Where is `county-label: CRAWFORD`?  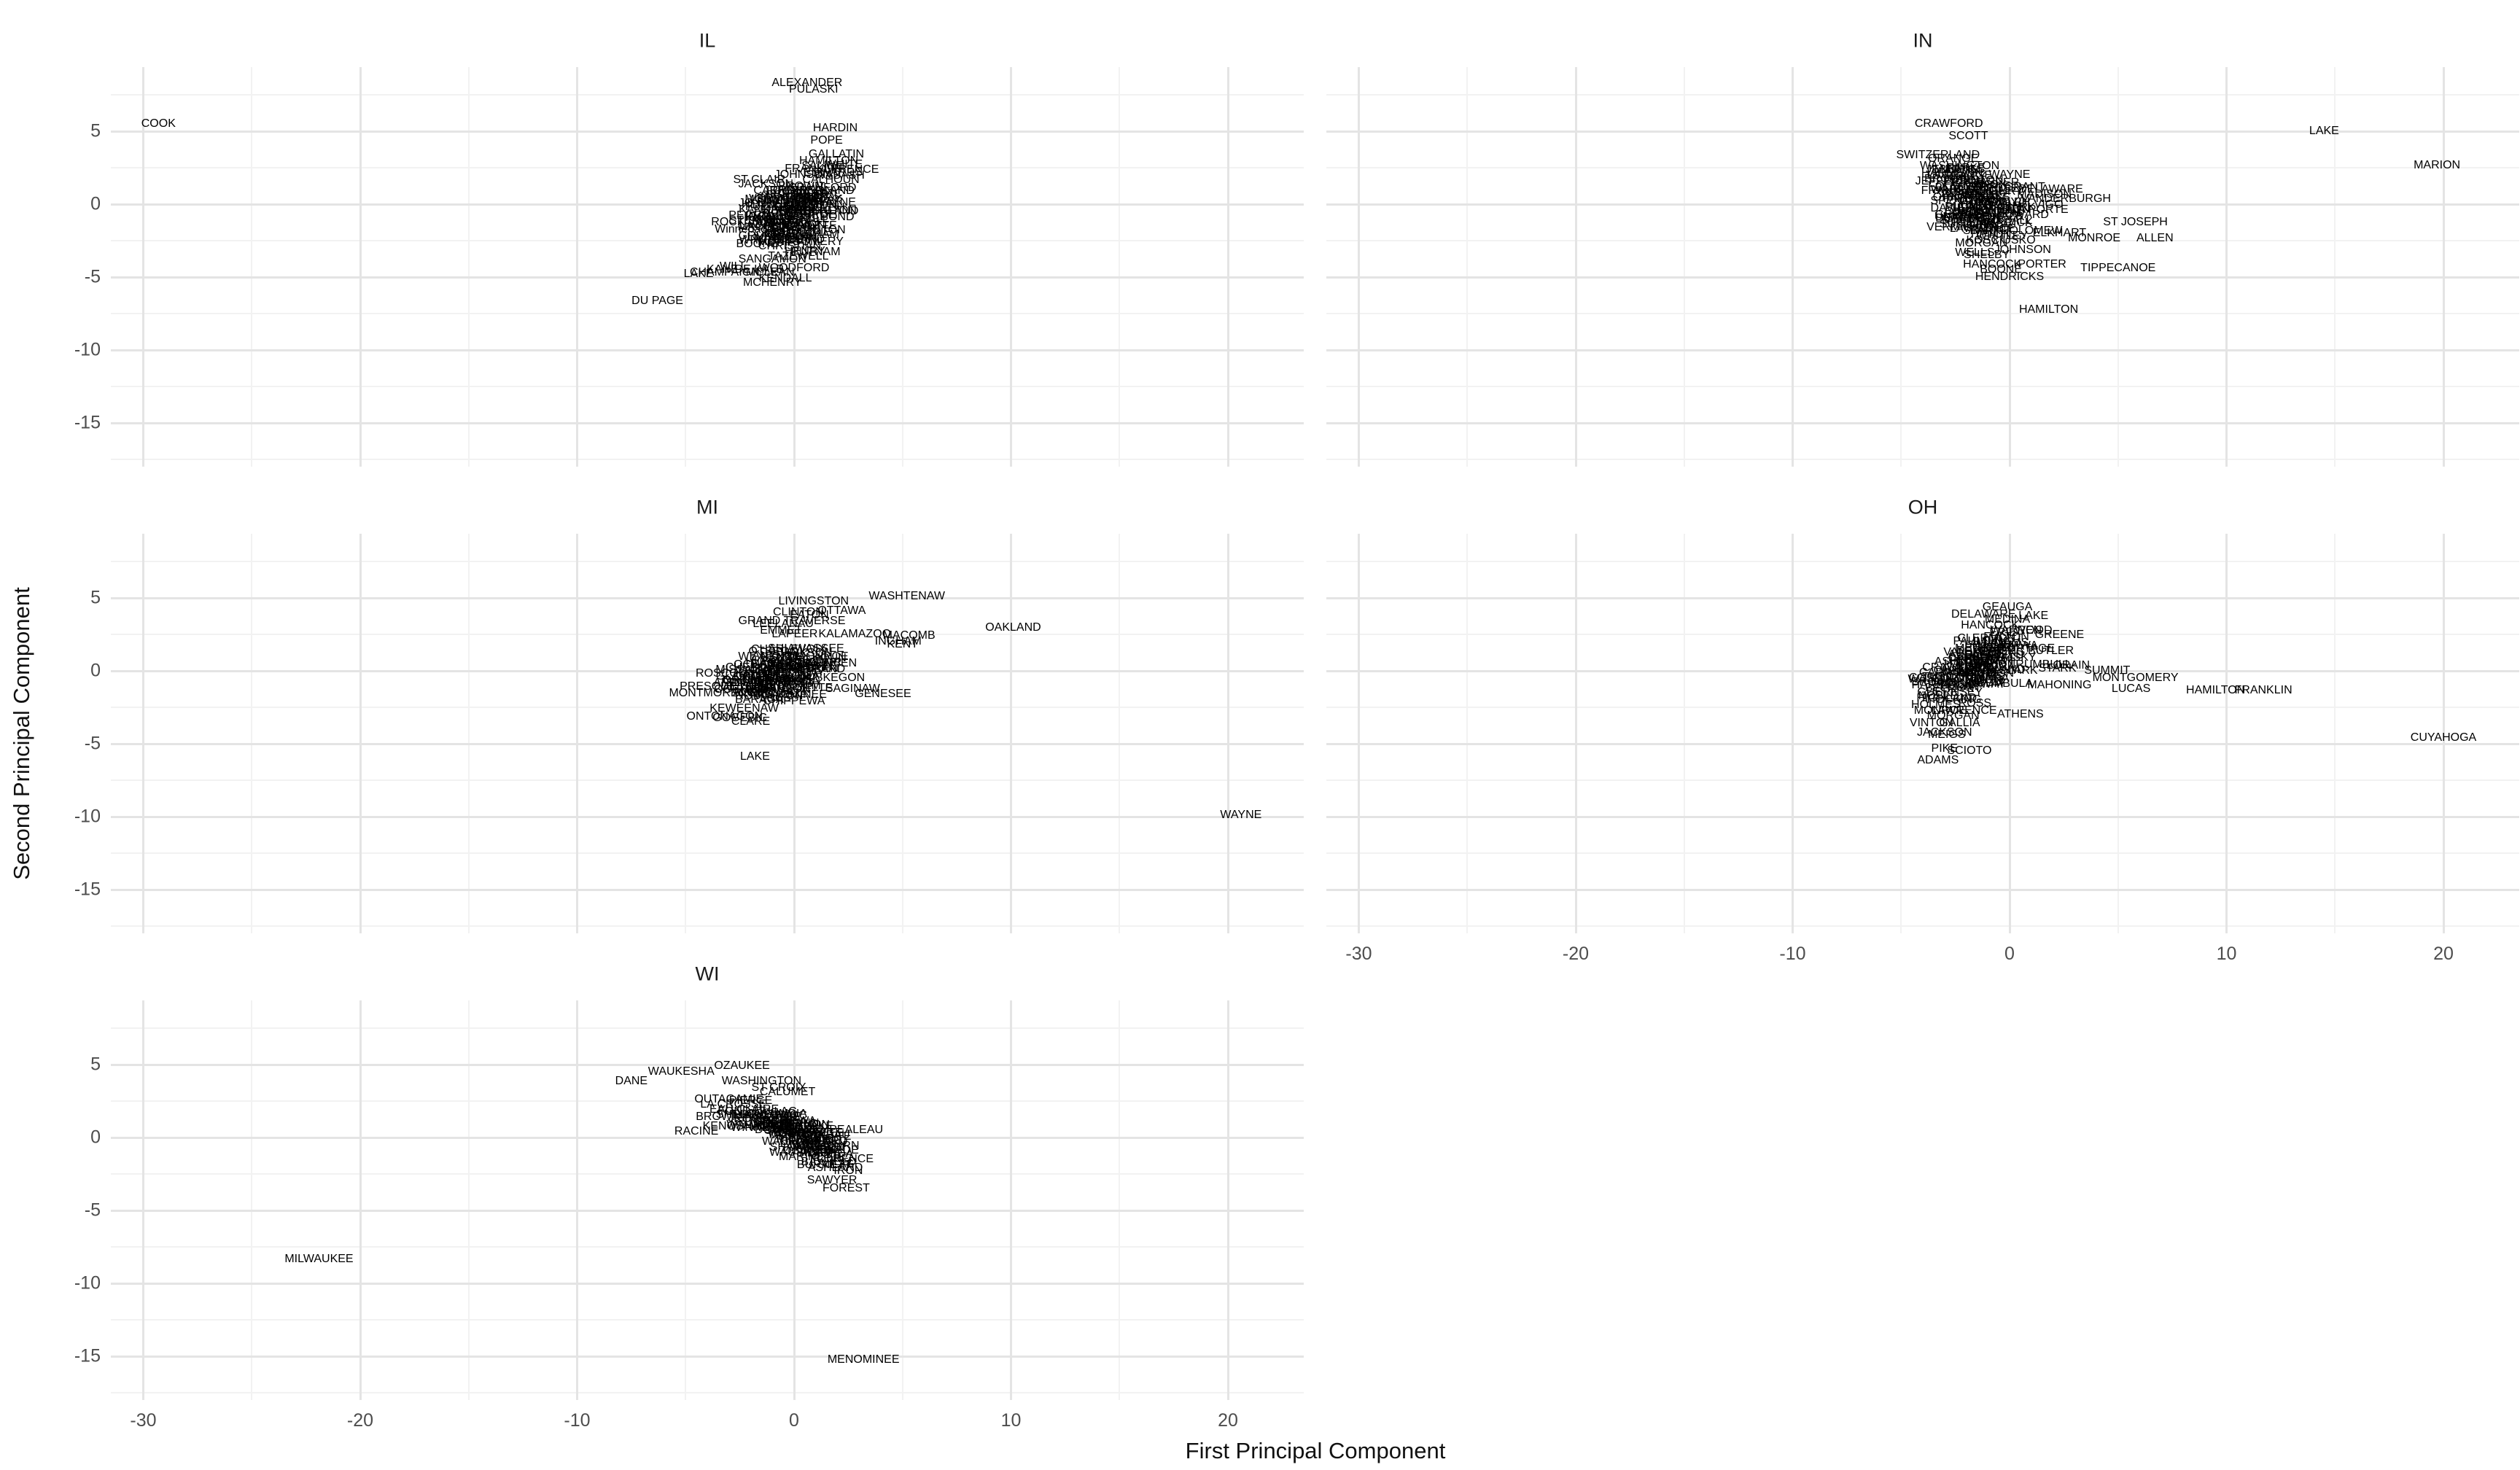 county-label: CRAWFORD is located at coordinates (1956, 667).